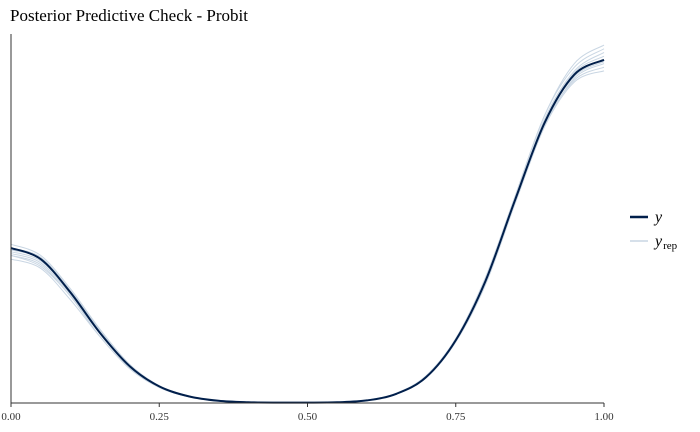 This screenshot has height=432, width=700. I want to click on x-tick-label: 0.25, so click(160, 417).